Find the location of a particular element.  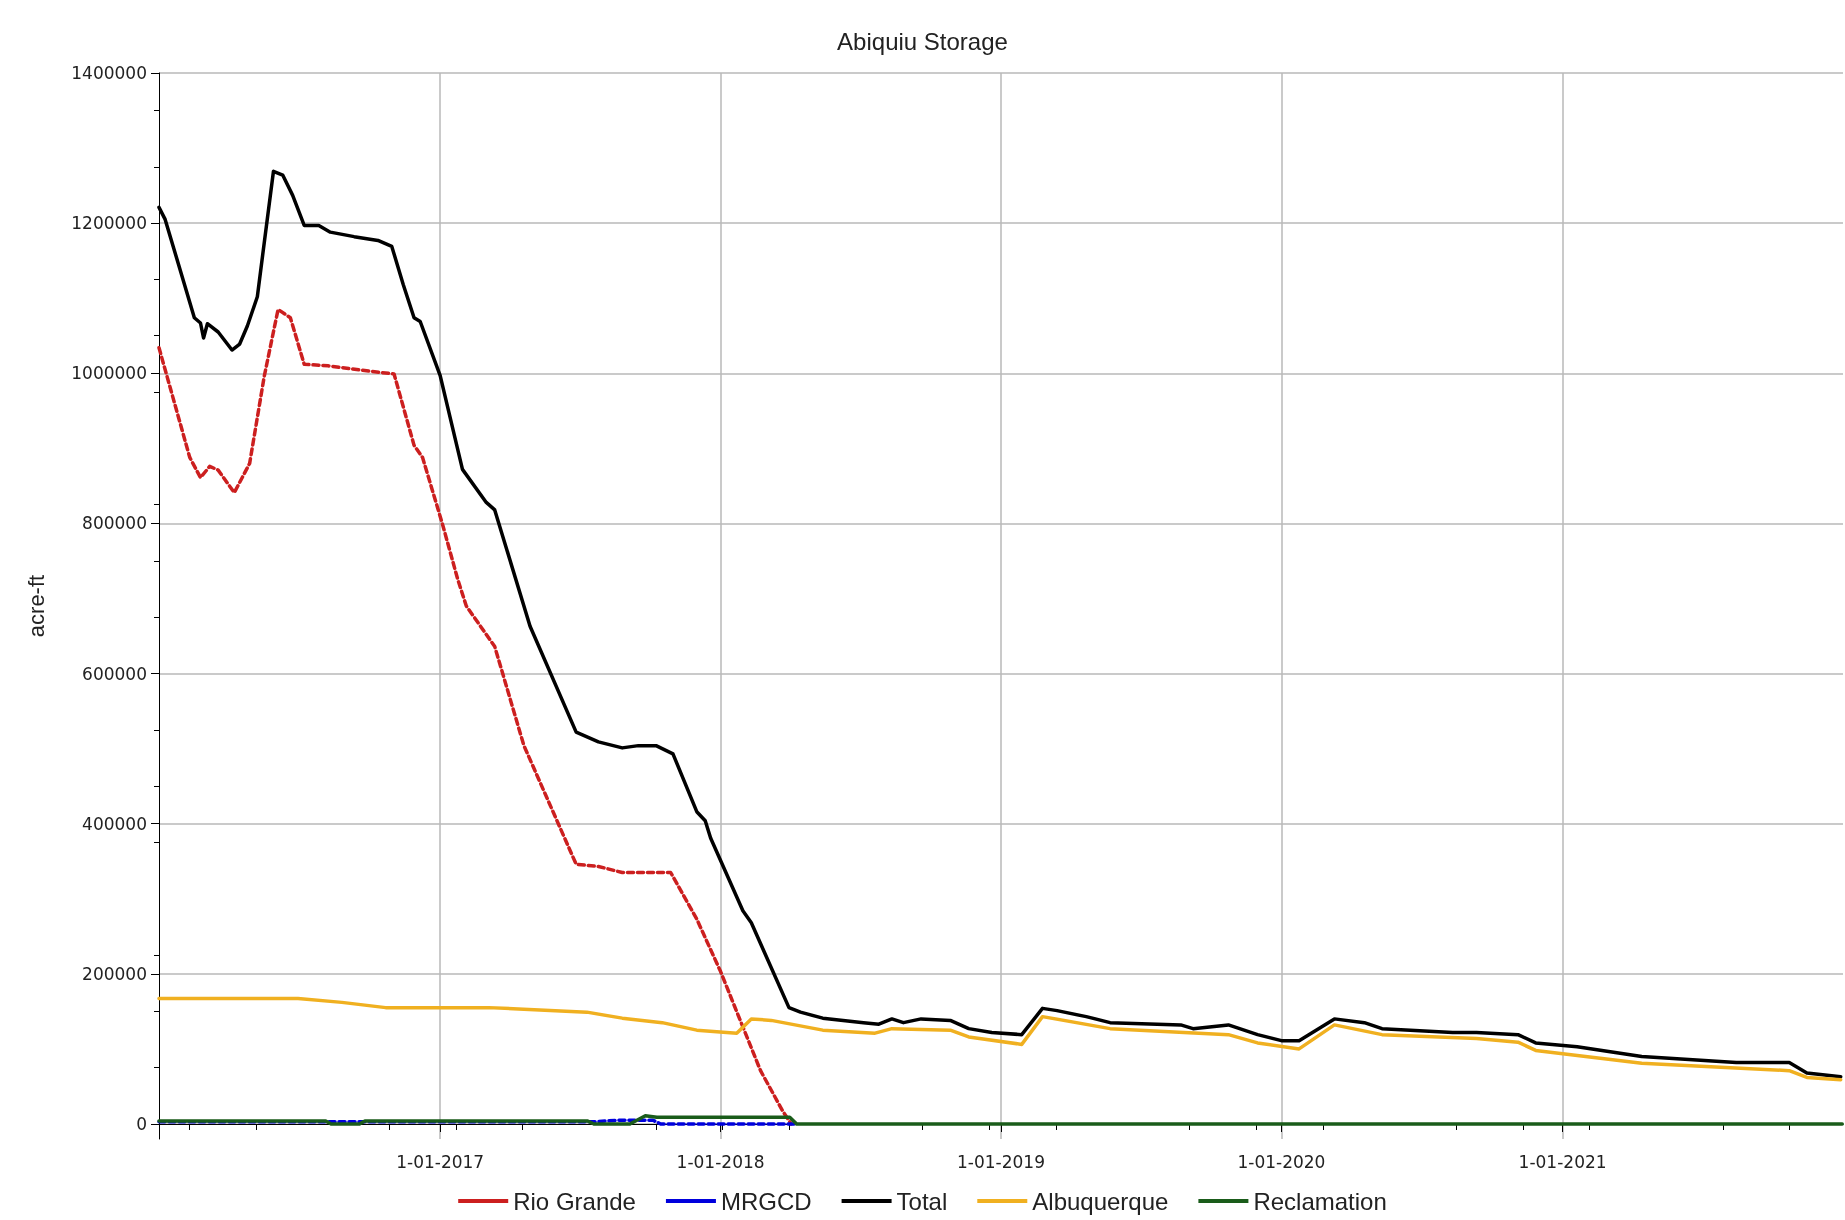

legend-label: Total is located at coordinates (922, 1201).